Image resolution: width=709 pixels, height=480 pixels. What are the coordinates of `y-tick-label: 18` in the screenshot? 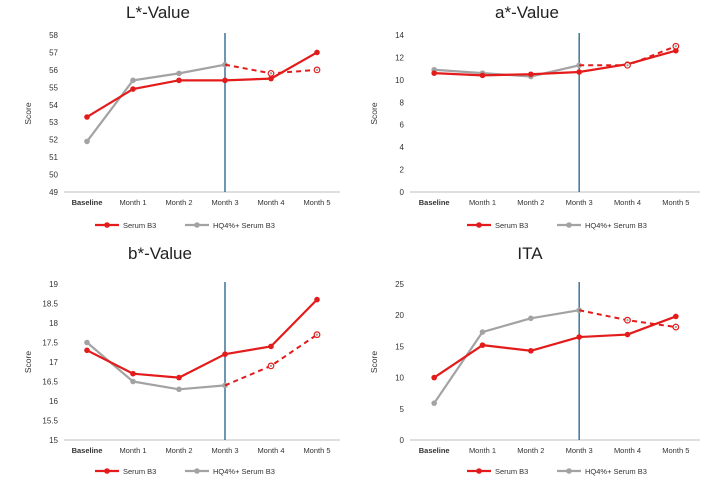 It's located at (53, 323).